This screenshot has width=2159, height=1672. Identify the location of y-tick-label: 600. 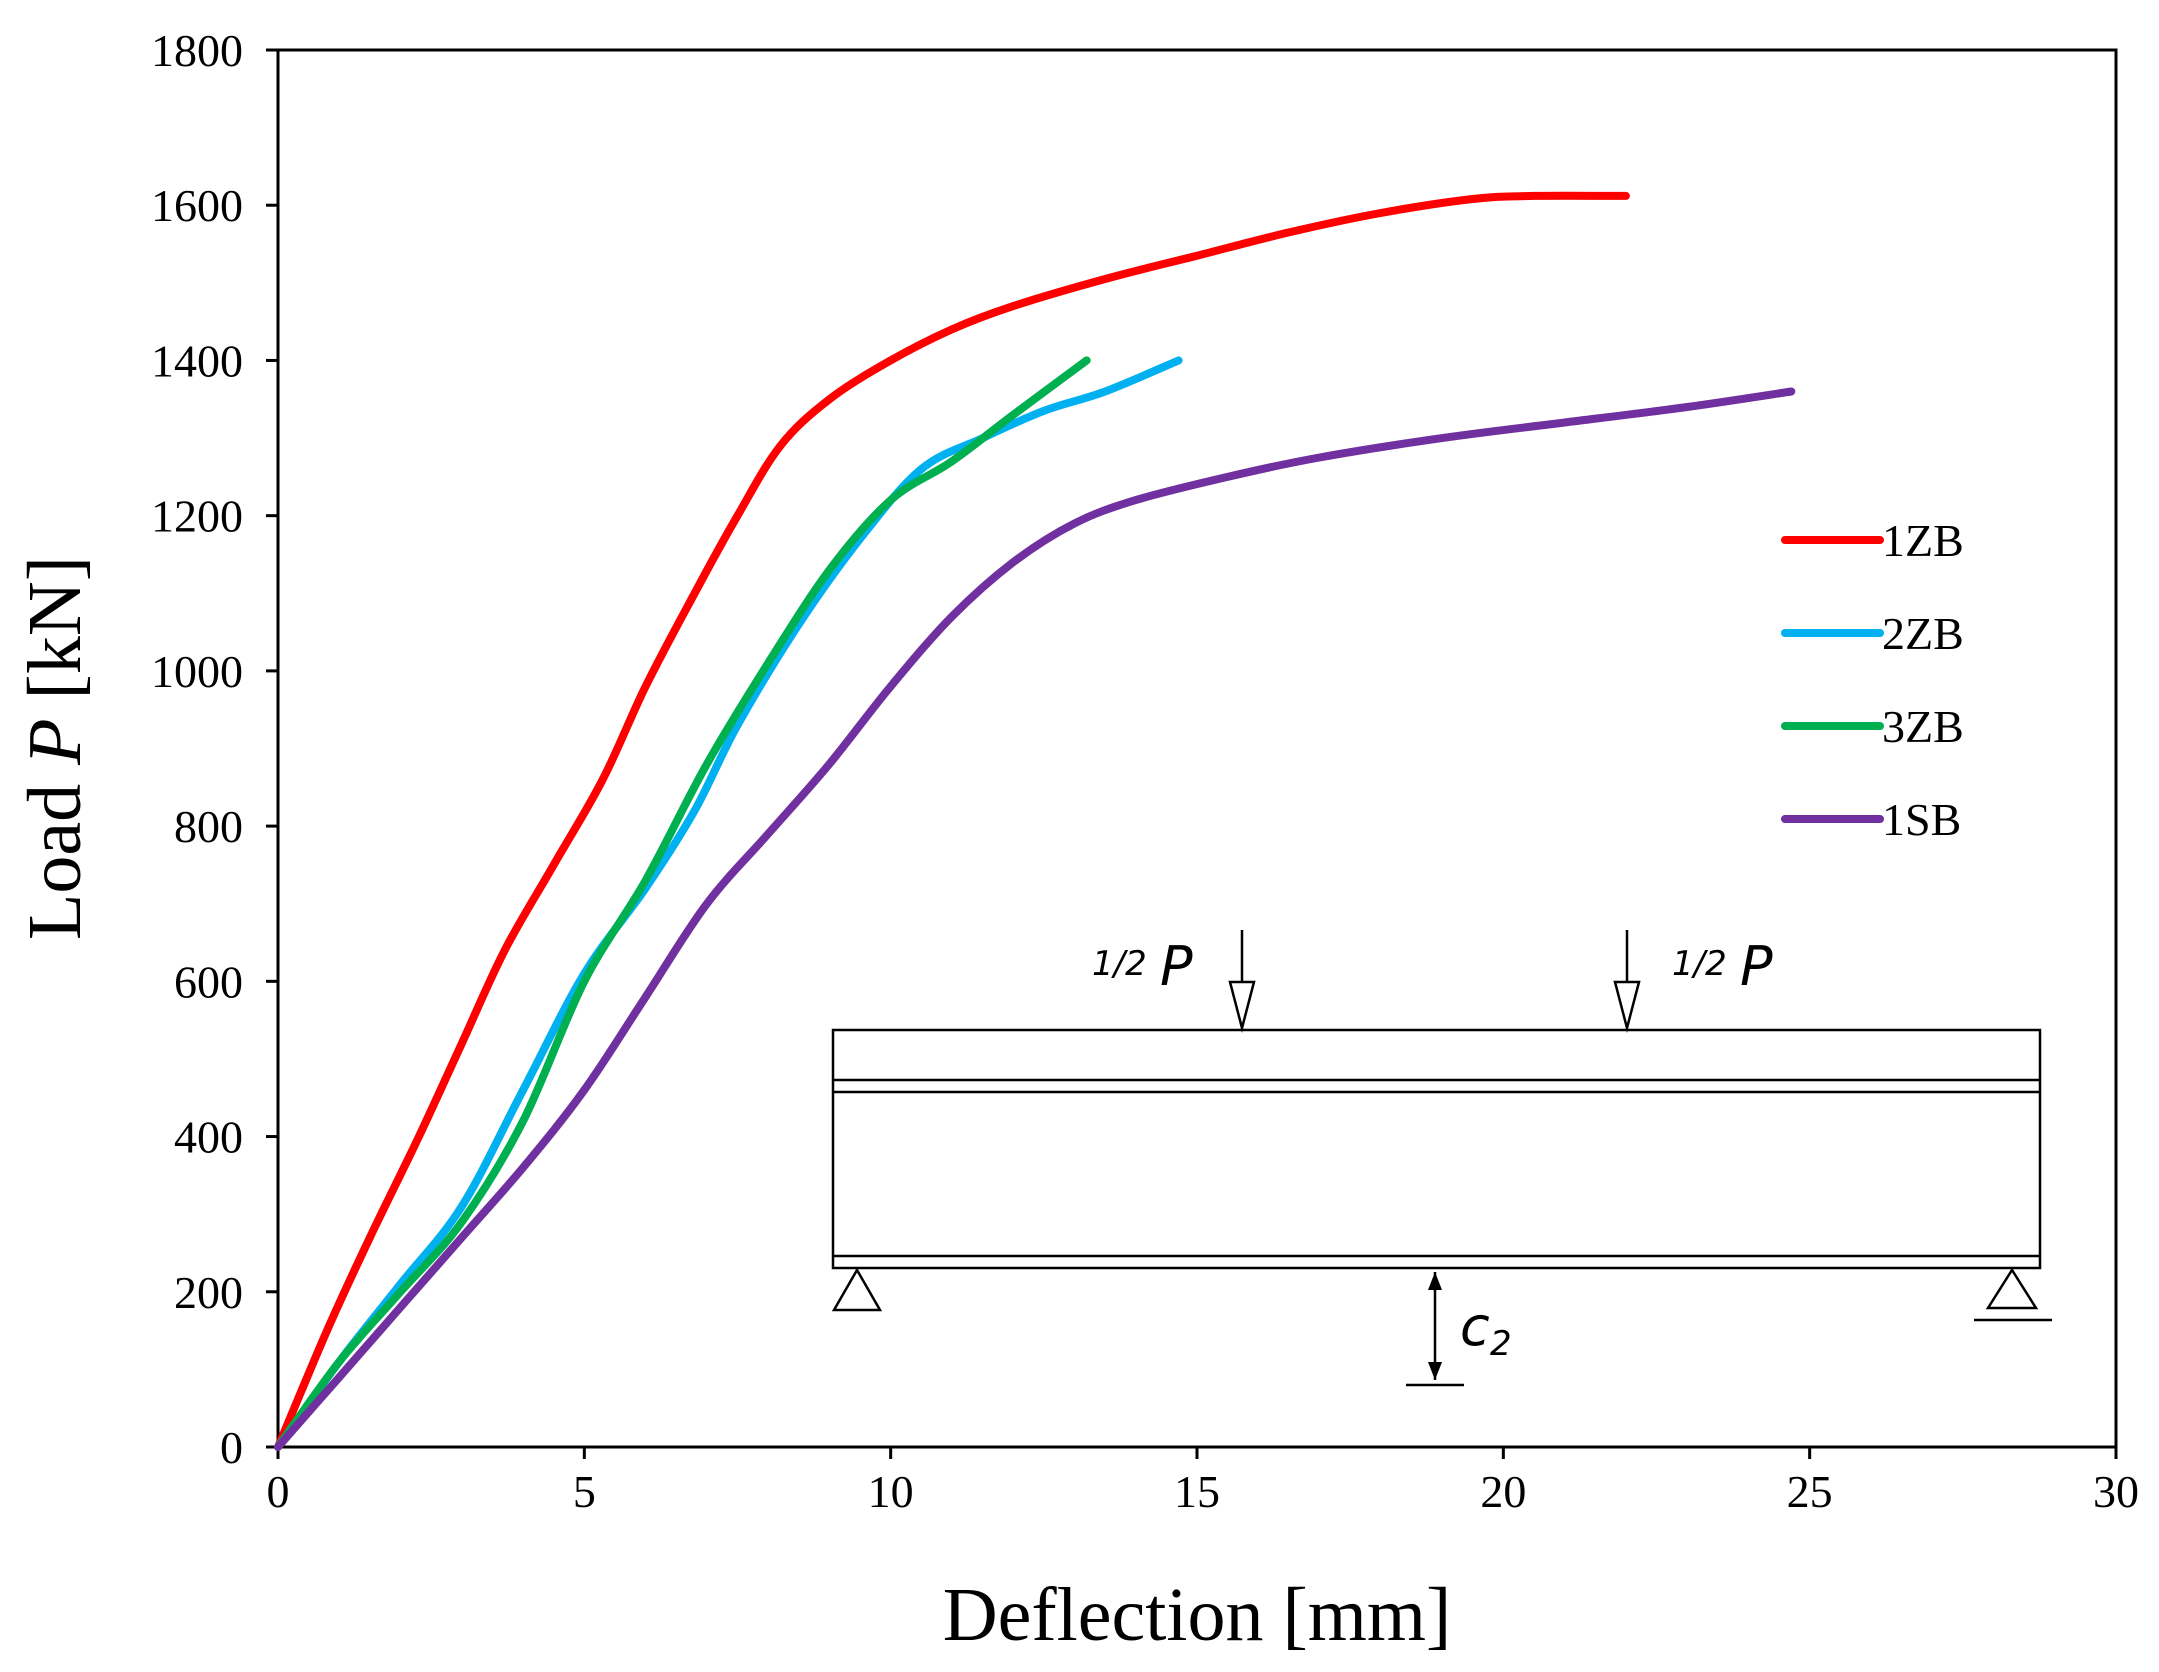
(208, 981).